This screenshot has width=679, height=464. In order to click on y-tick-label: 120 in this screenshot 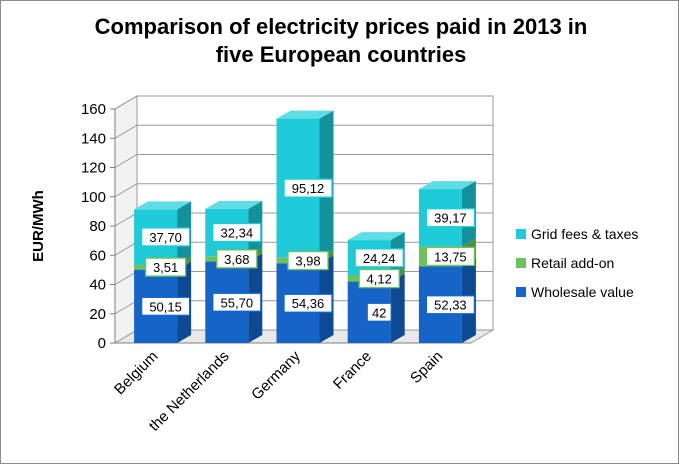, I will do `click(93, 168)`.